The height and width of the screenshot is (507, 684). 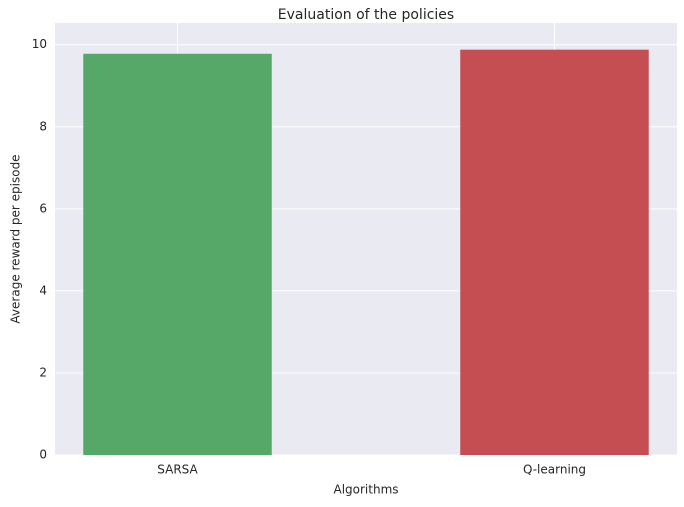 I want to click on y-tick-label: 8, so click(x=43, y=126).